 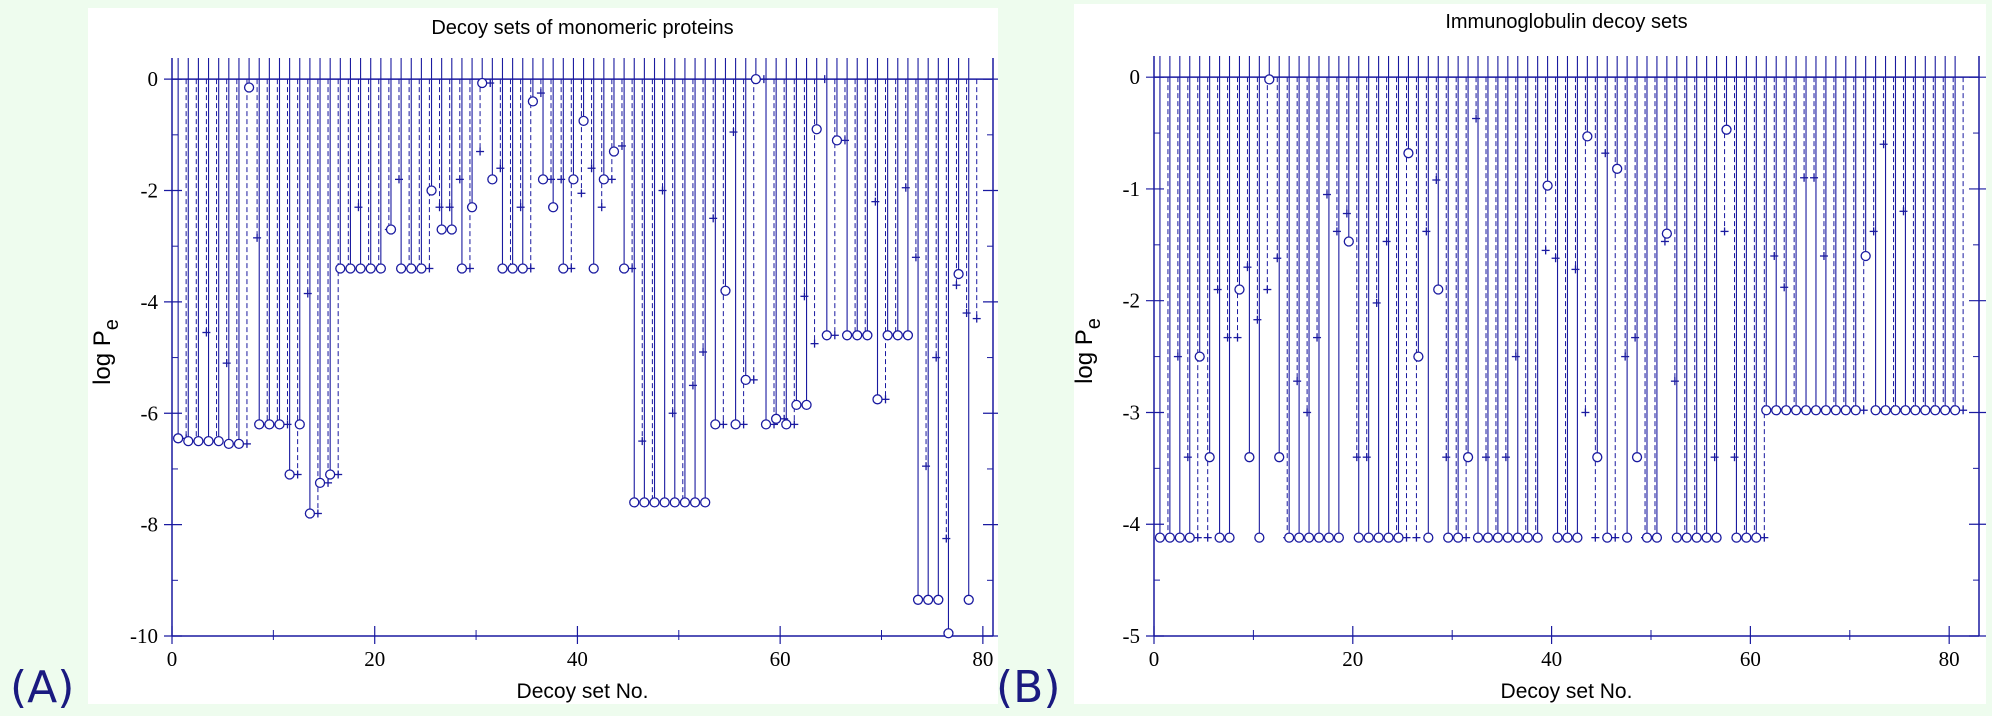 What do you see at coordinates (1089, 351) in the screenshot?
I see `y-axis-label: log Pe` at bounding box center [1089, 351].